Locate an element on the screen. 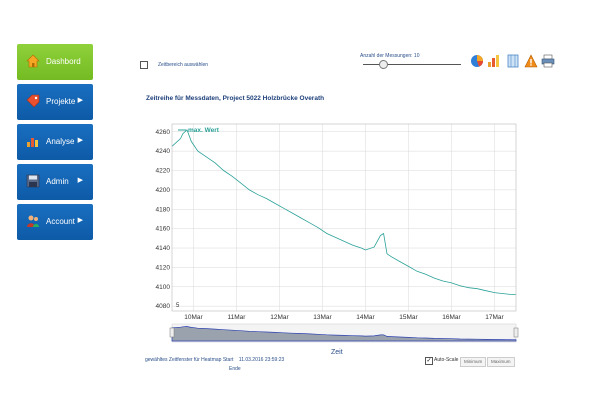 The height and width of the screenshot is (415, 600). heatmap-label: gewähltes Zeitfenster für Heatmap is located at coordinates (183, 360).